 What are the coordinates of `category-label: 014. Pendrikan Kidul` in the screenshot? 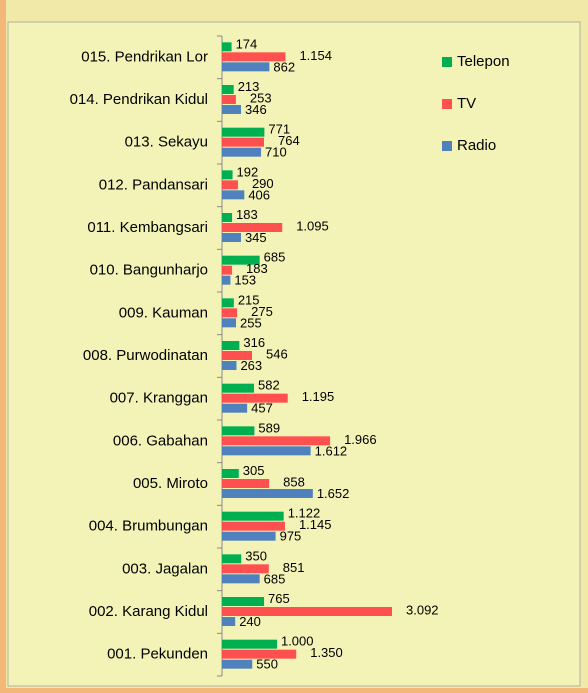 It's located at (139, 99).